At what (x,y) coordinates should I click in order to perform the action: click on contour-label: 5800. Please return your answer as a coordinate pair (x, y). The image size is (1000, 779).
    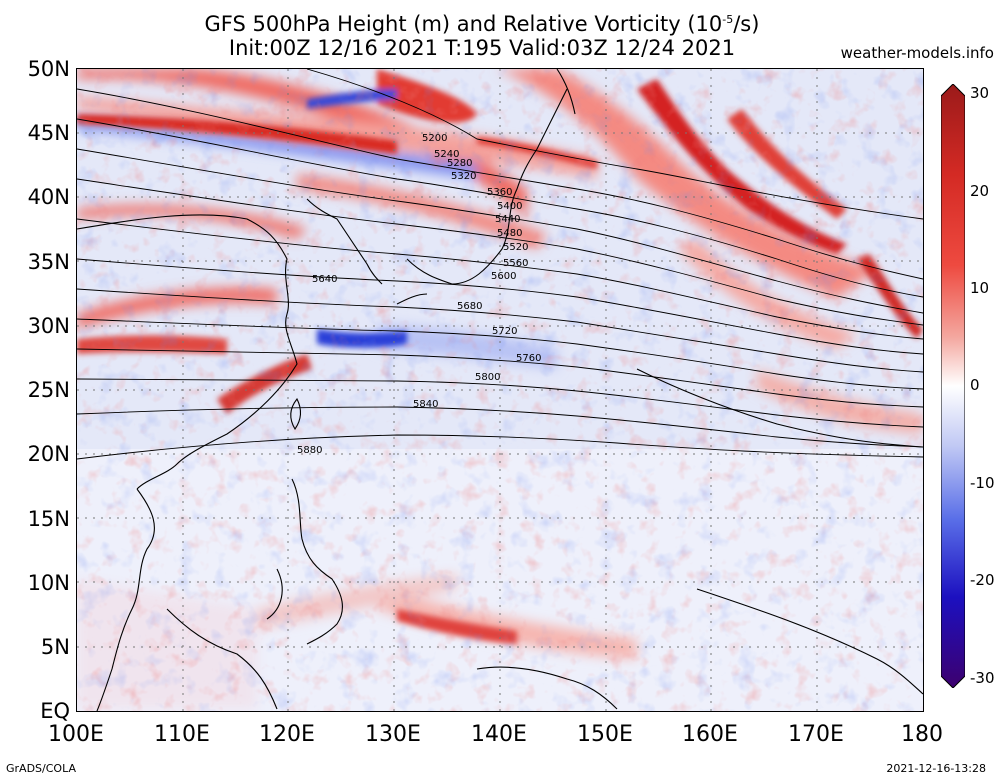
    Looking at the image, I should click on (487, 377).